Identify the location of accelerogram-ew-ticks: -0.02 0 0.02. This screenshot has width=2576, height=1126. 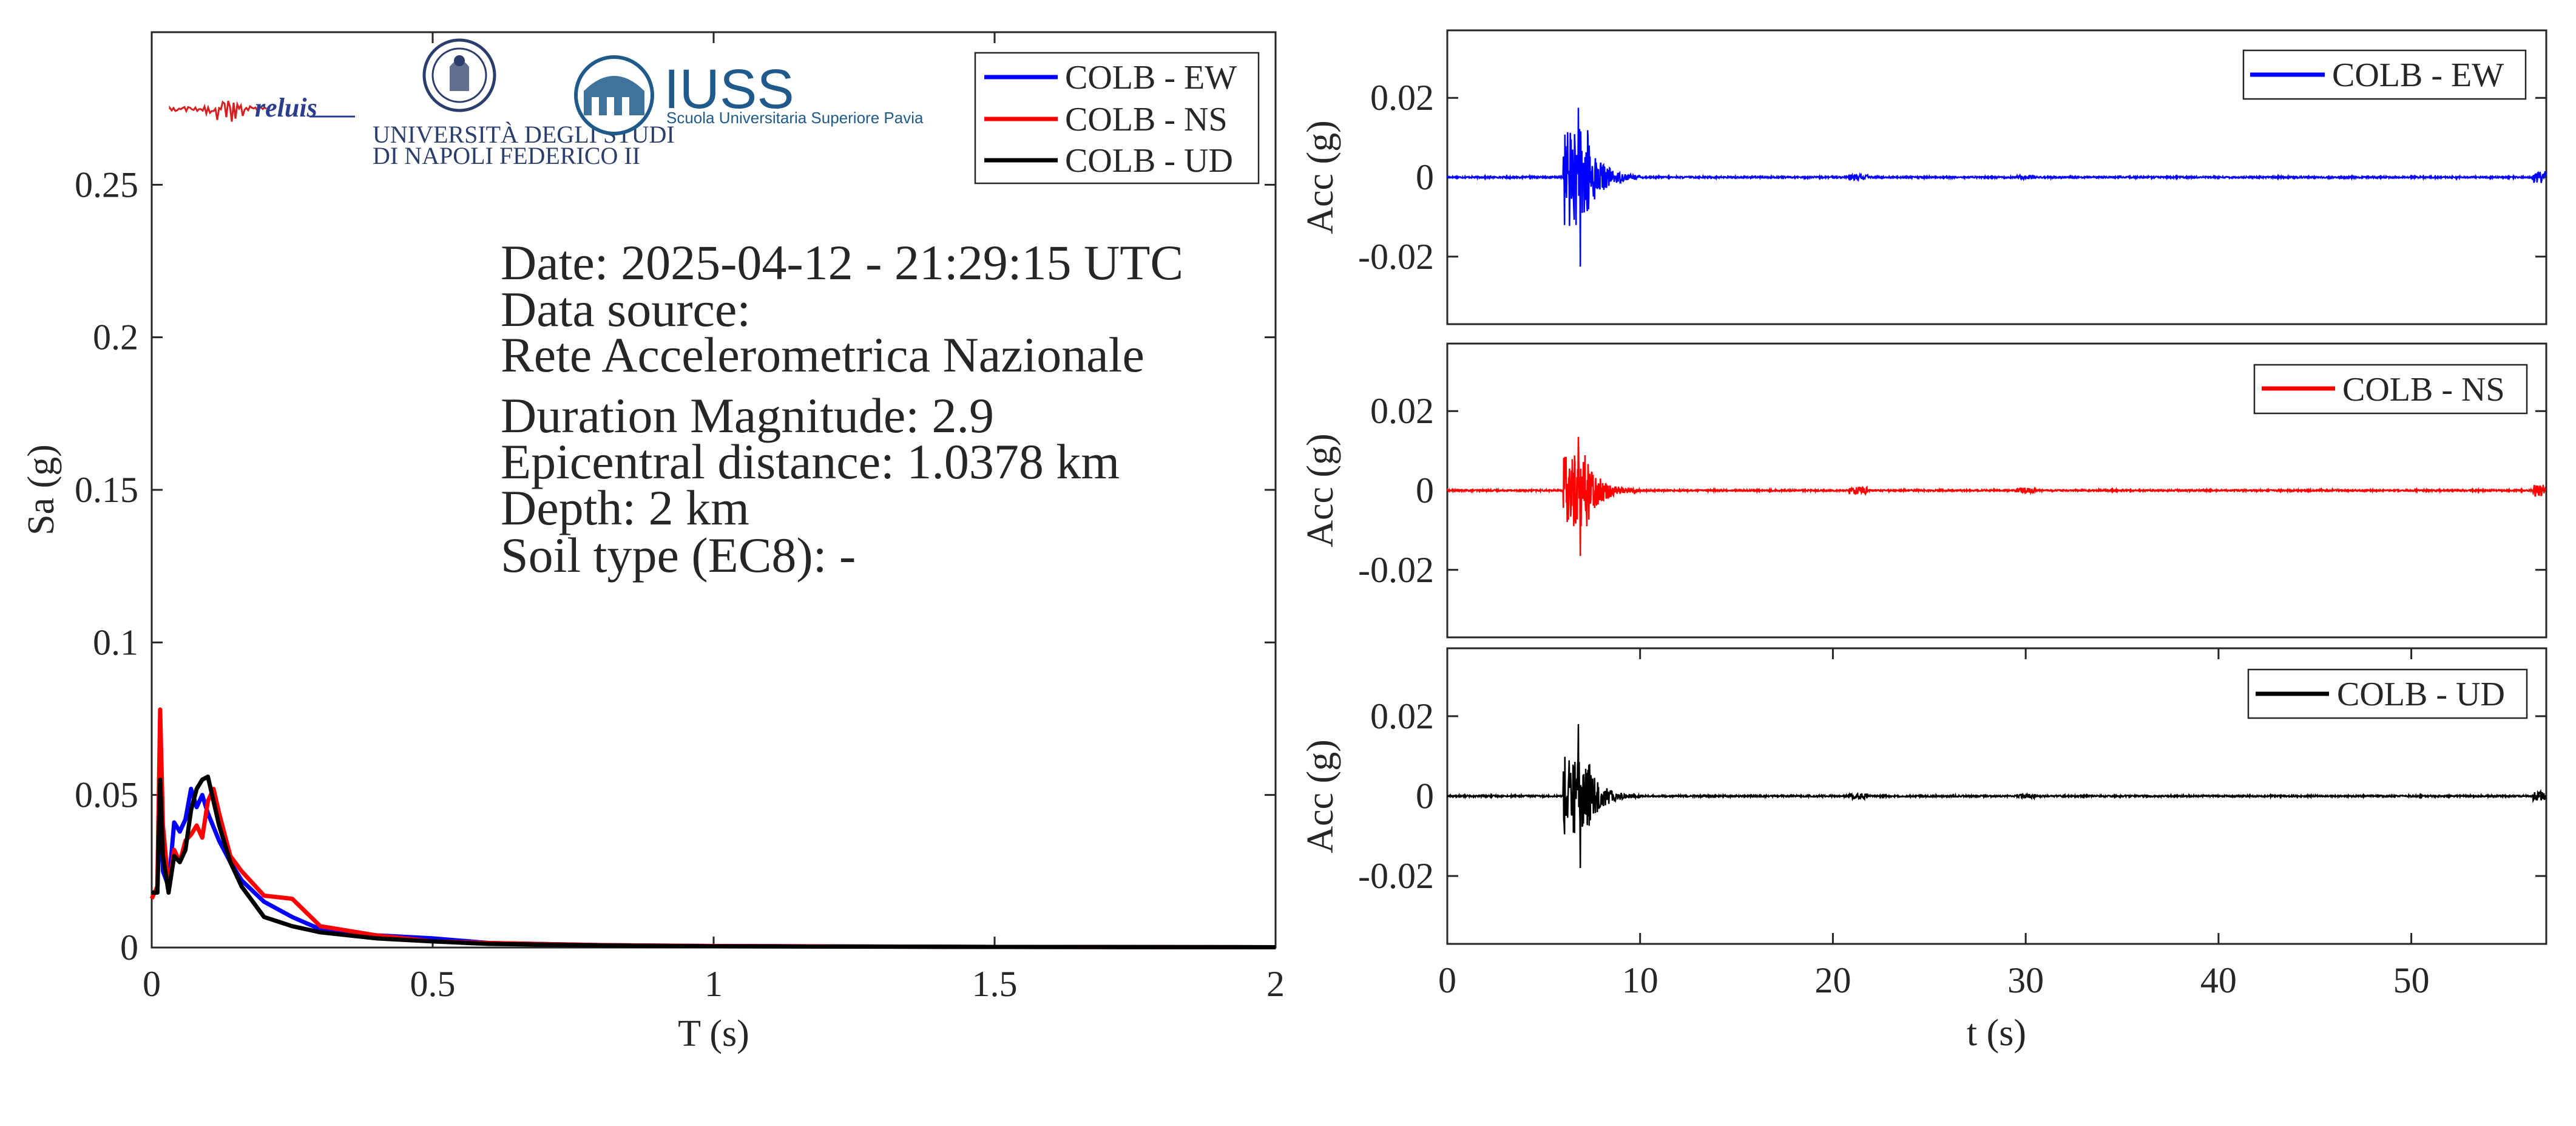
(1952, 177).